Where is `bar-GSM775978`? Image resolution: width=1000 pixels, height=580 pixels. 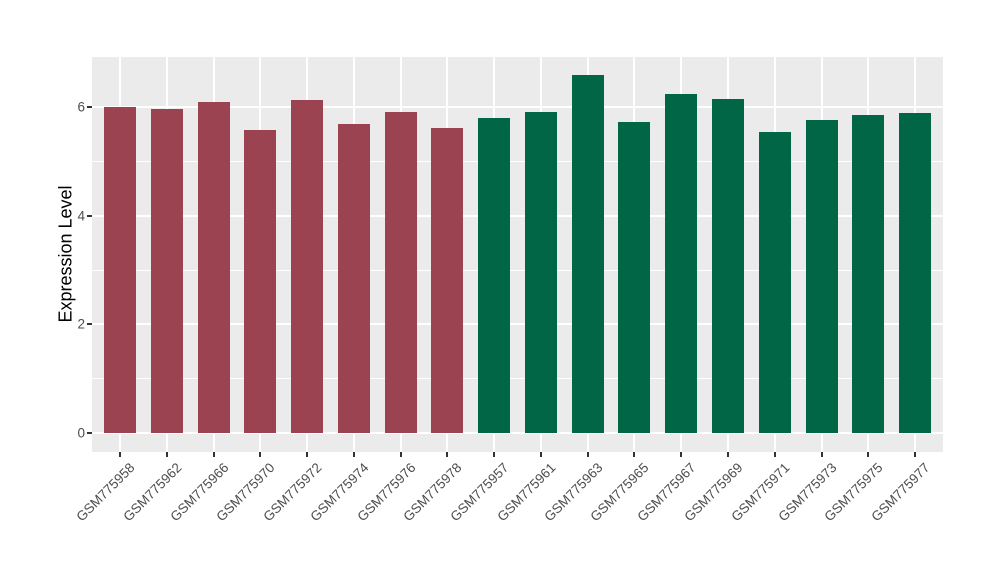
bar-GSM775978 is located at coordinates (447, 280).